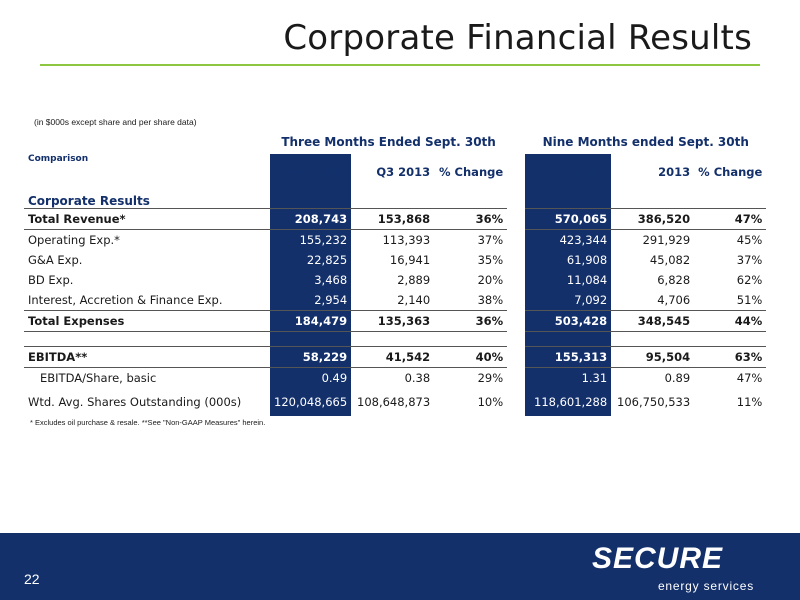  Describe the element at coordinates (749, 402) in the screenshot. I see `cell: 11%` at that location.